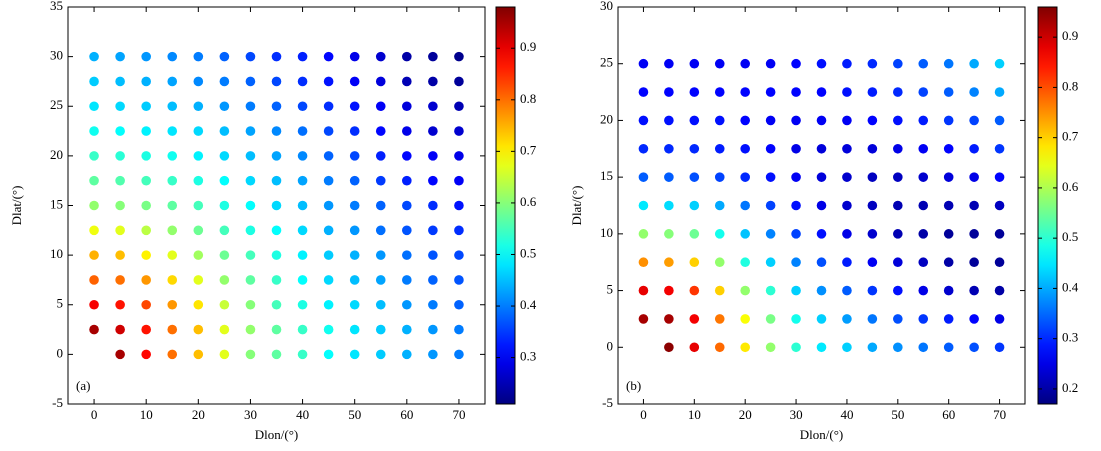  I want to click on x-tick-label: 60, so click(948, 414).